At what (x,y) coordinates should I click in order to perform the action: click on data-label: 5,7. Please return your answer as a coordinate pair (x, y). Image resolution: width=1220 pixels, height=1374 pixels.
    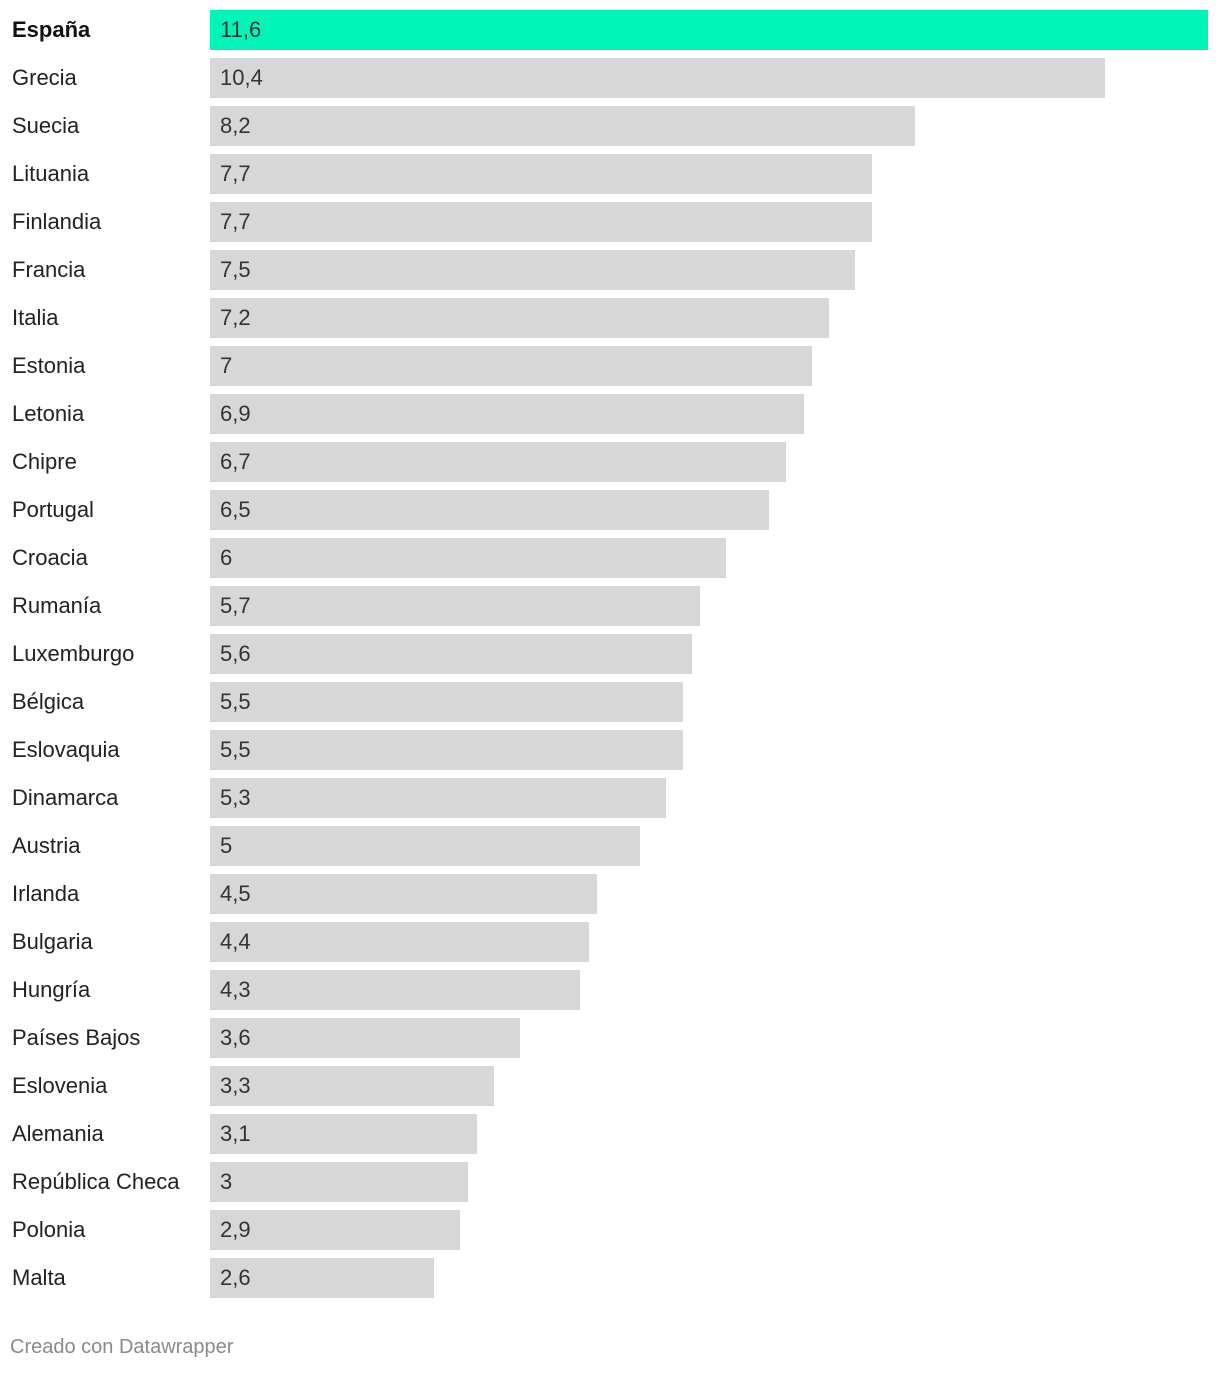
    Looking at the image, I should click on (235, 605).